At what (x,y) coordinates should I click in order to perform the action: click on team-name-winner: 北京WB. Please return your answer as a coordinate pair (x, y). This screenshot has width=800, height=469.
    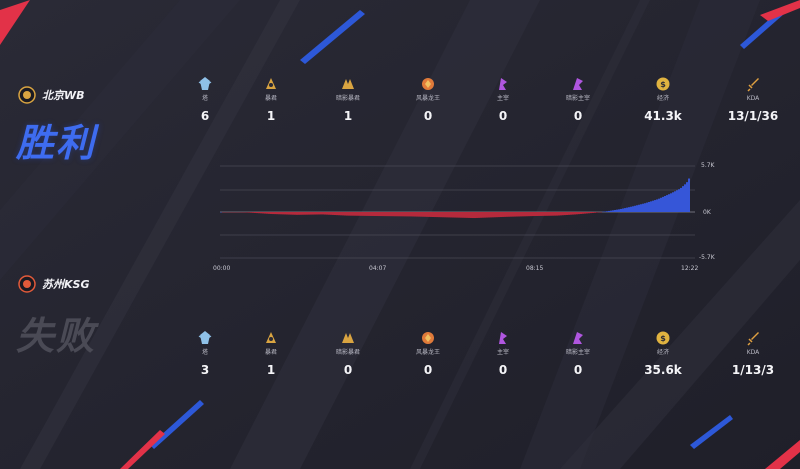
    Looking at the image, I should click on (51, 95).